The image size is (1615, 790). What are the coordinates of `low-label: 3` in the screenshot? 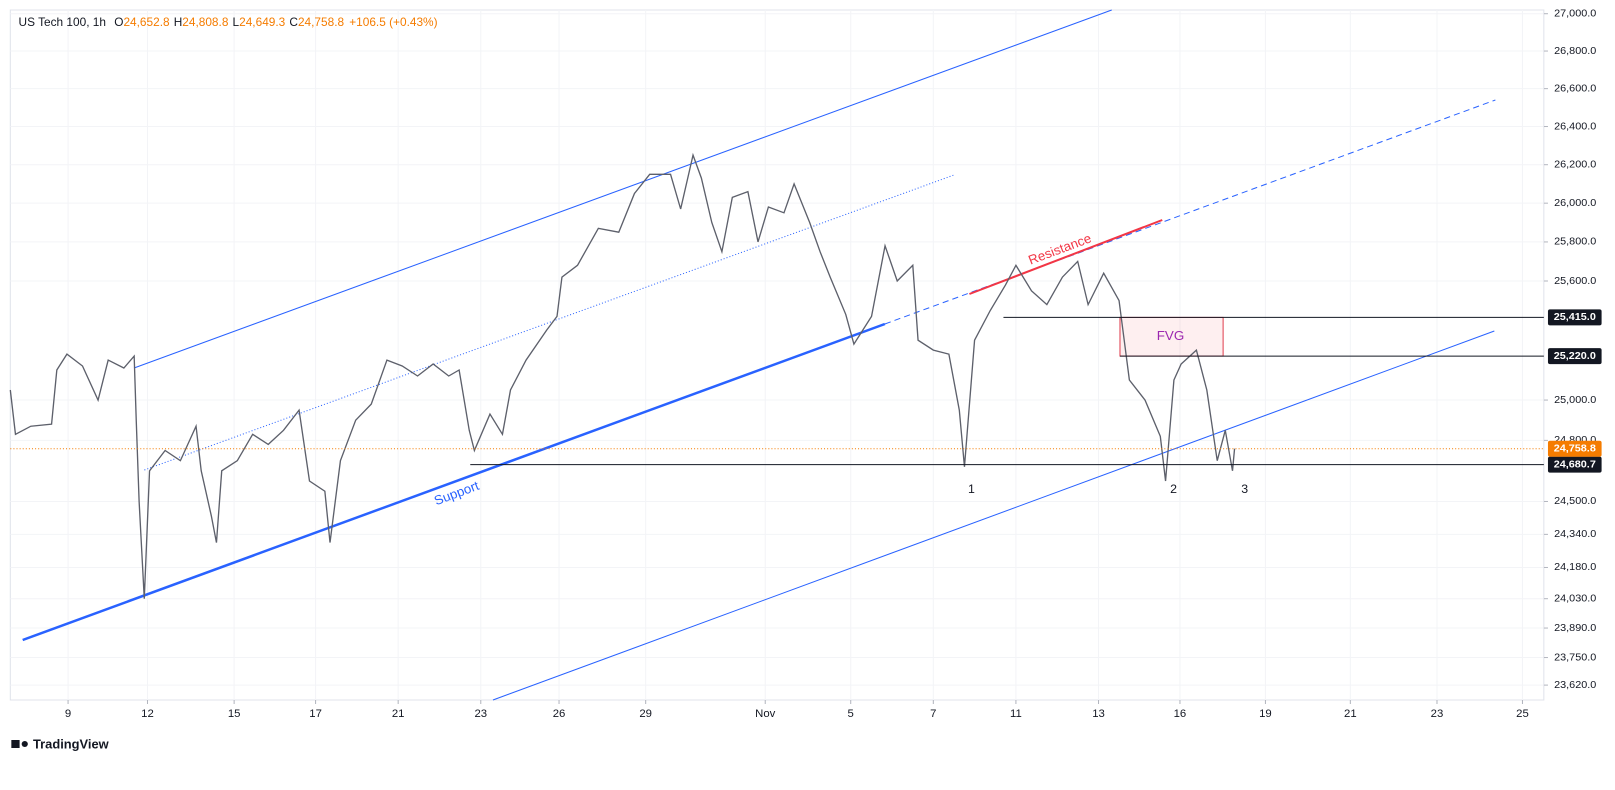 It's located at (1244, 489).